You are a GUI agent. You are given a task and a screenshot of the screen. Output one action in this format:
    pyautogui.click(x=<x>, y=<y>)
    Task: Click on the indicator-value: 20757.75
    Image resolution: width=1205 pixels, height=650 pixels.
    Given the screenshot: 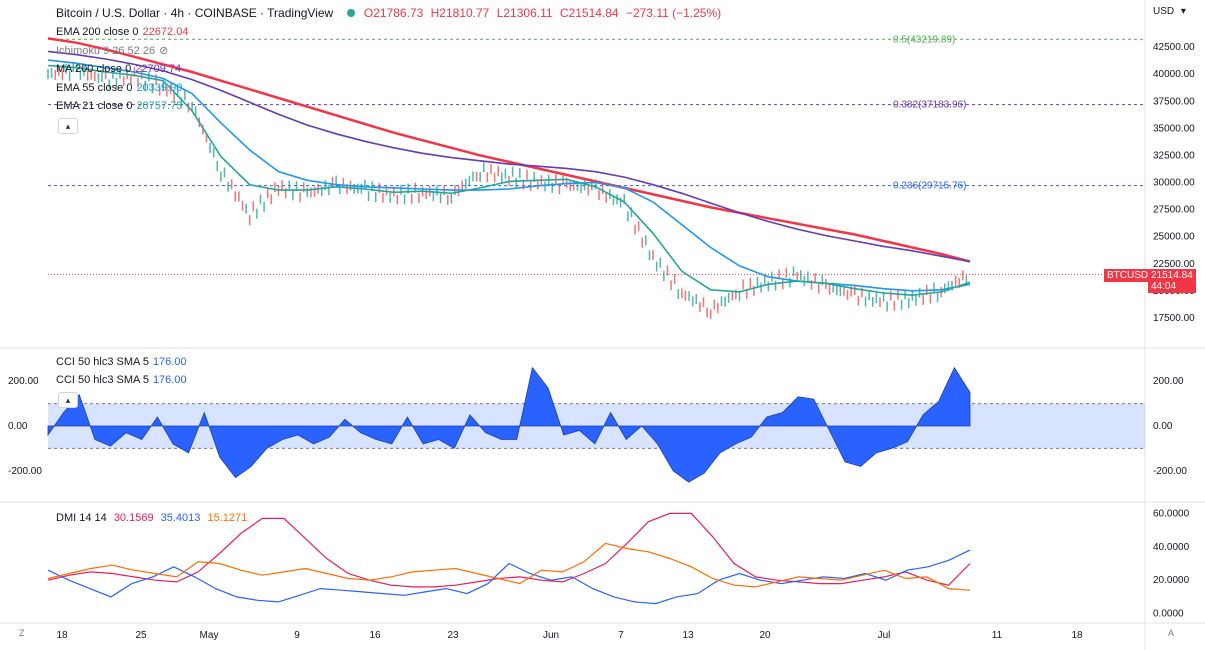 What is the action you would take?
    pyautogui.click(x=159, y=106)
    